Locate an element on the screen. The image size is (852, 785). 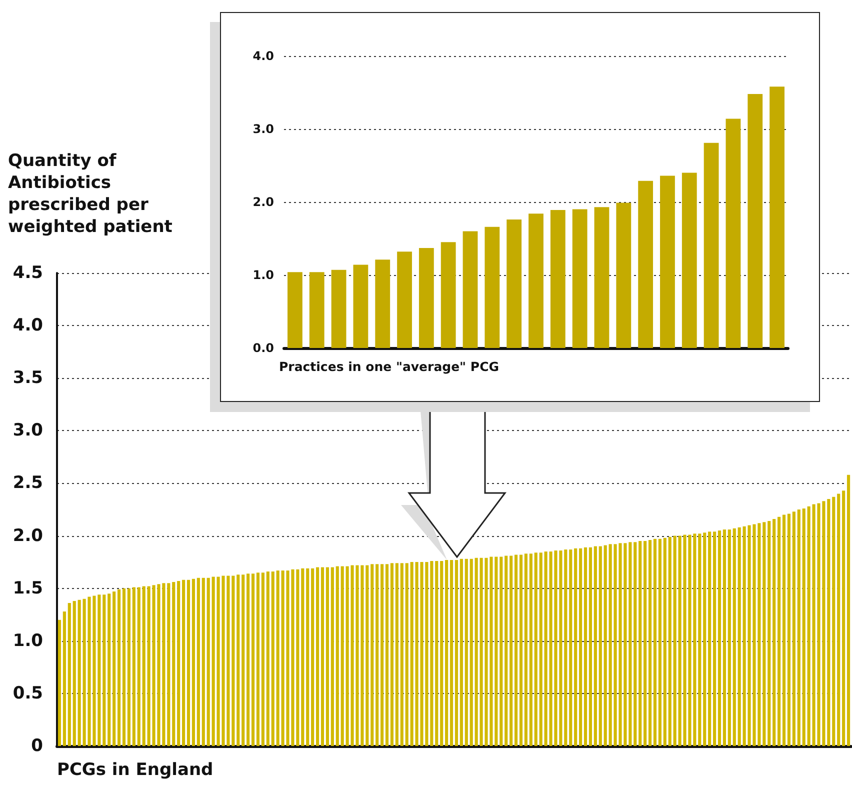
y-tick-label: 0 is located at coordinates (37, 746).